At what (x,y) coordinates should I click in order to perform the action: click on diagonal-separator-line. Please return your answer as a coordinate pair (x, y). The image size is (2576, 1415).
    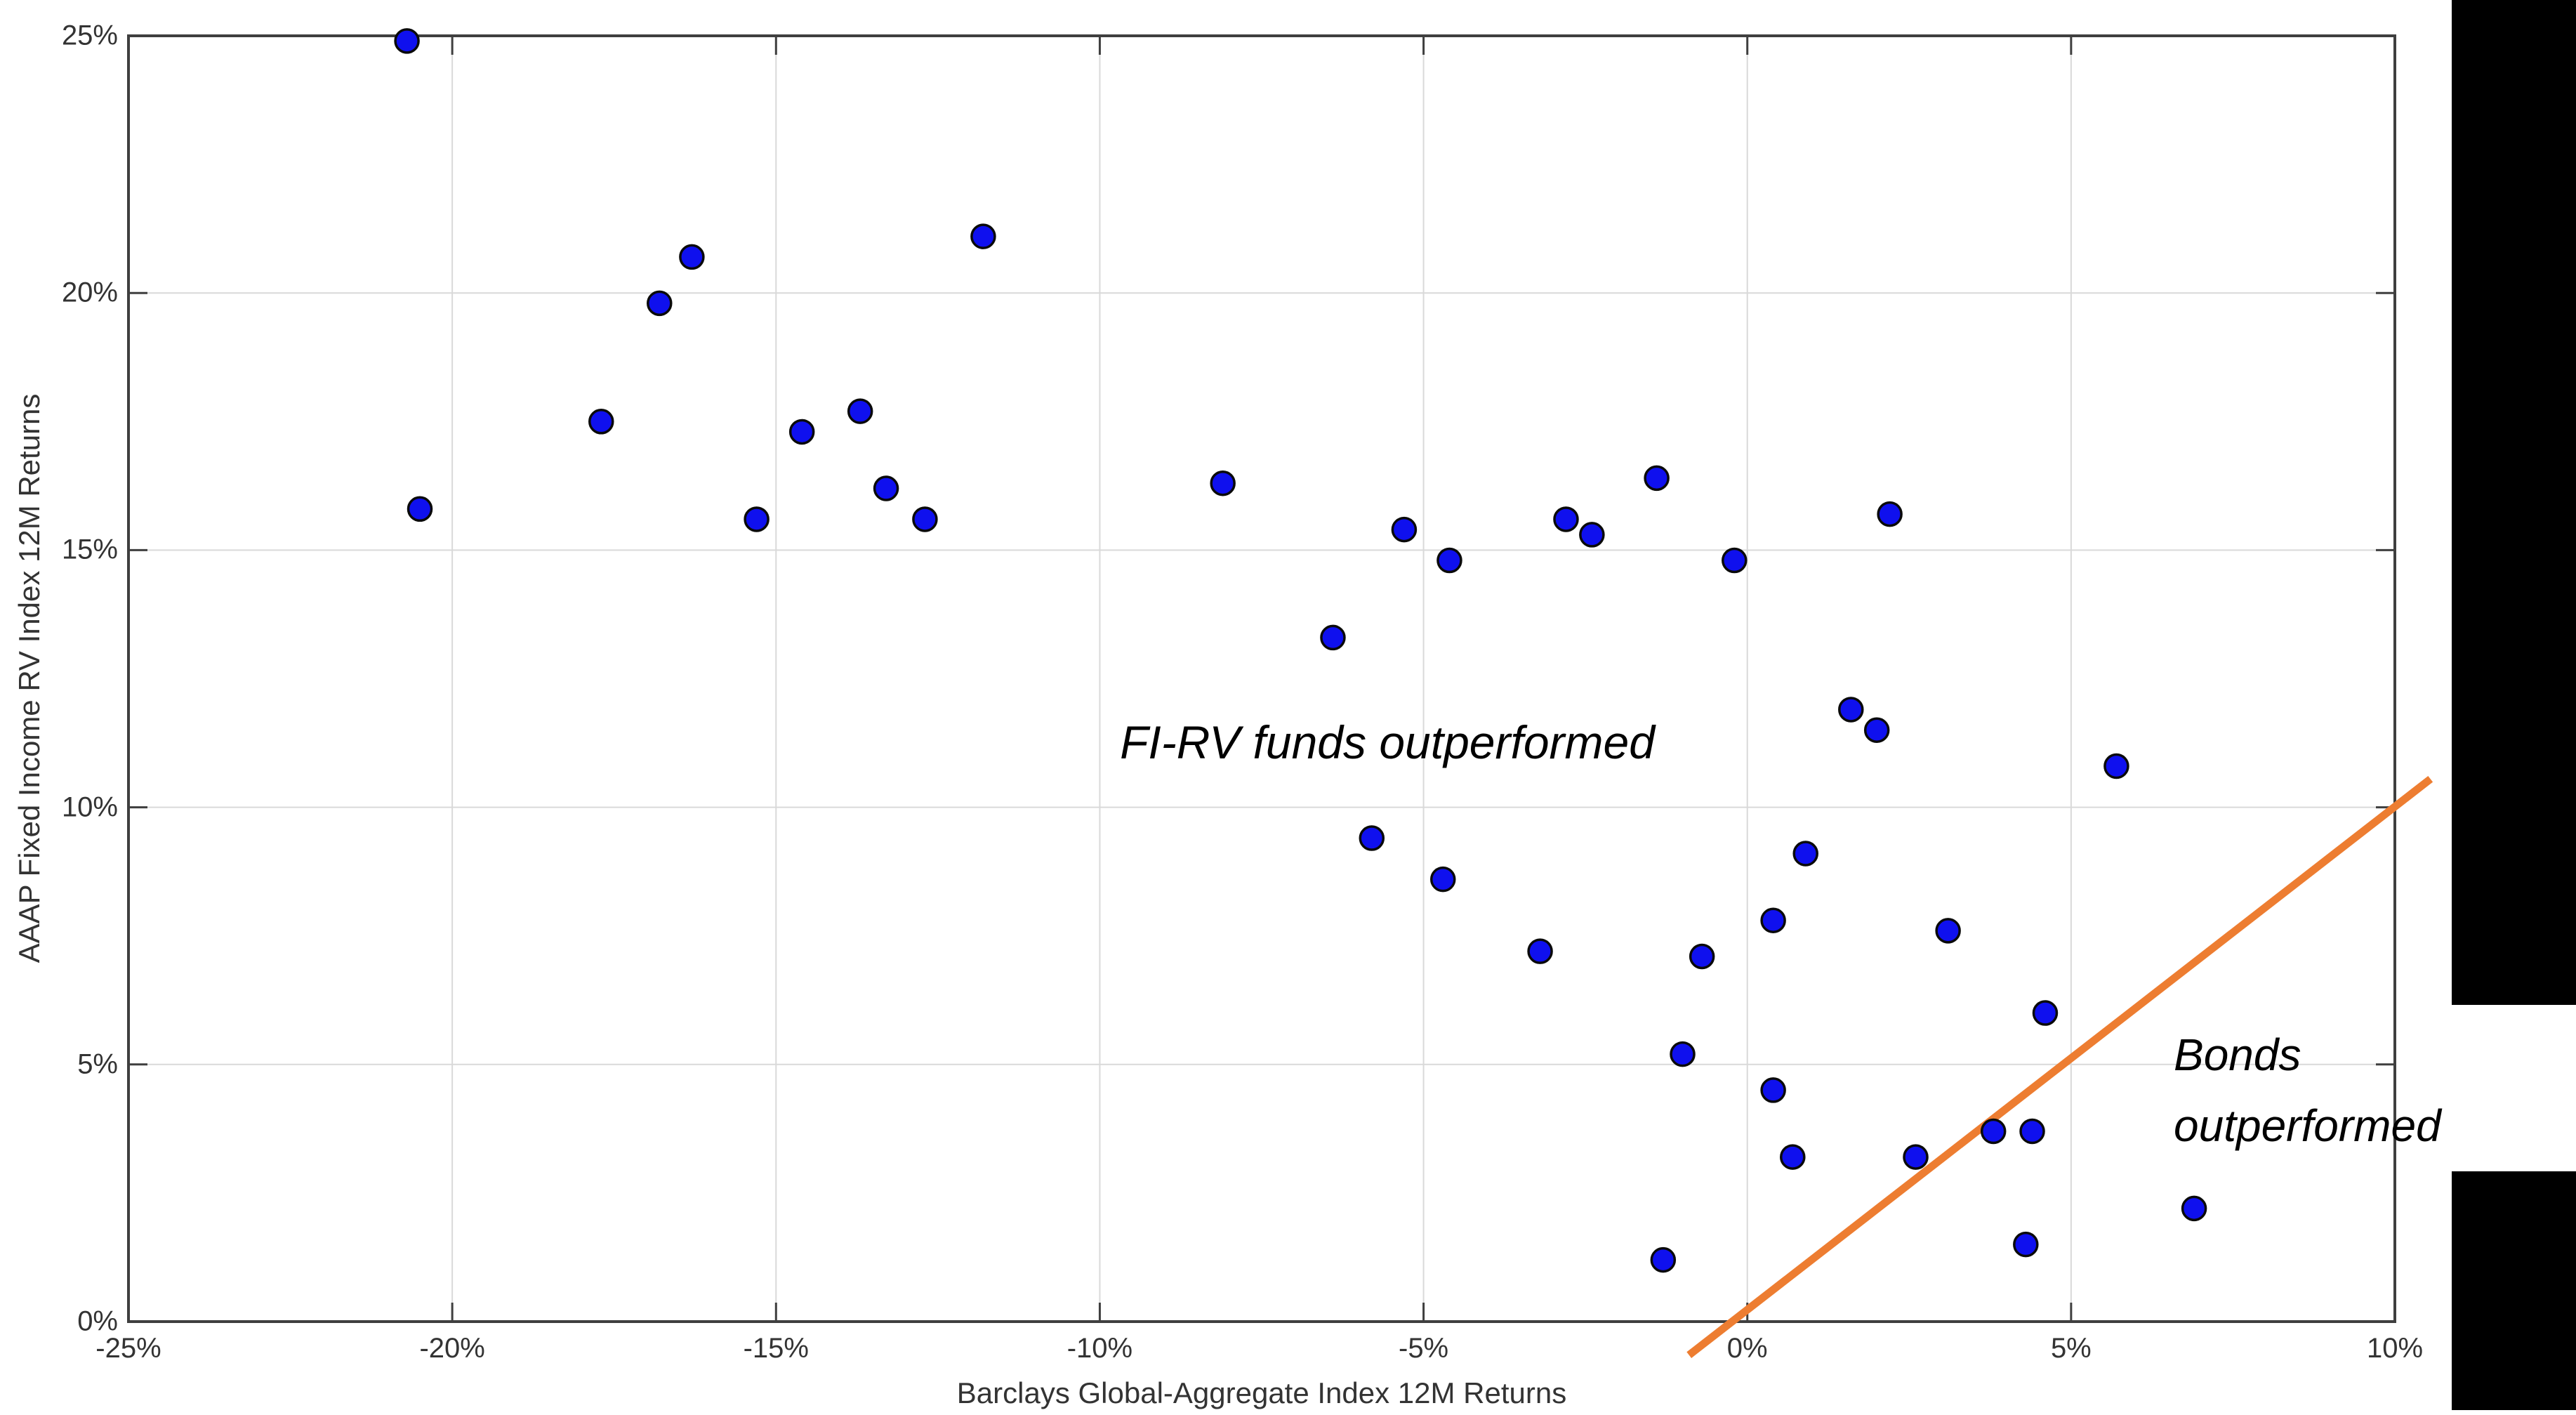
    Looking at the image, I should click on (2059, 1066).